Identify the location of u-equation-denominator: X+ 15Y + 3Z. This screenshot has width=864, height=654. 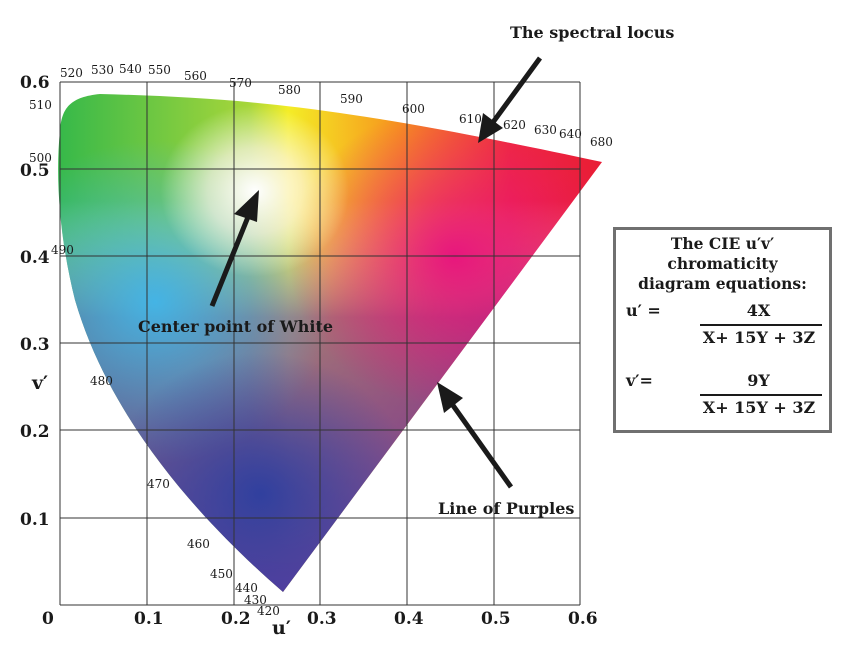
(759, 337).